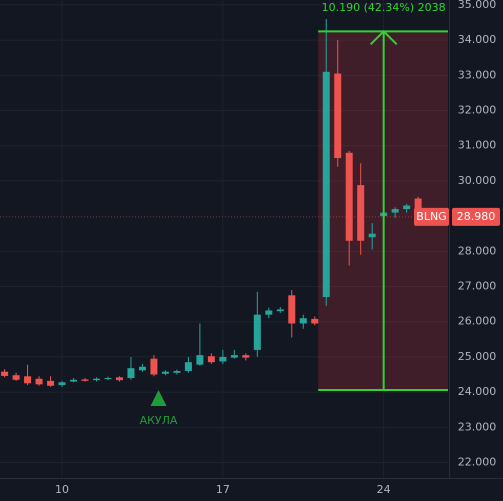 The height and width of the screenshot is (501, 503). What do you see at coordinates (158, 398) in the screenshot?
I see `marker-triangle` at bounding box center [158, 398].